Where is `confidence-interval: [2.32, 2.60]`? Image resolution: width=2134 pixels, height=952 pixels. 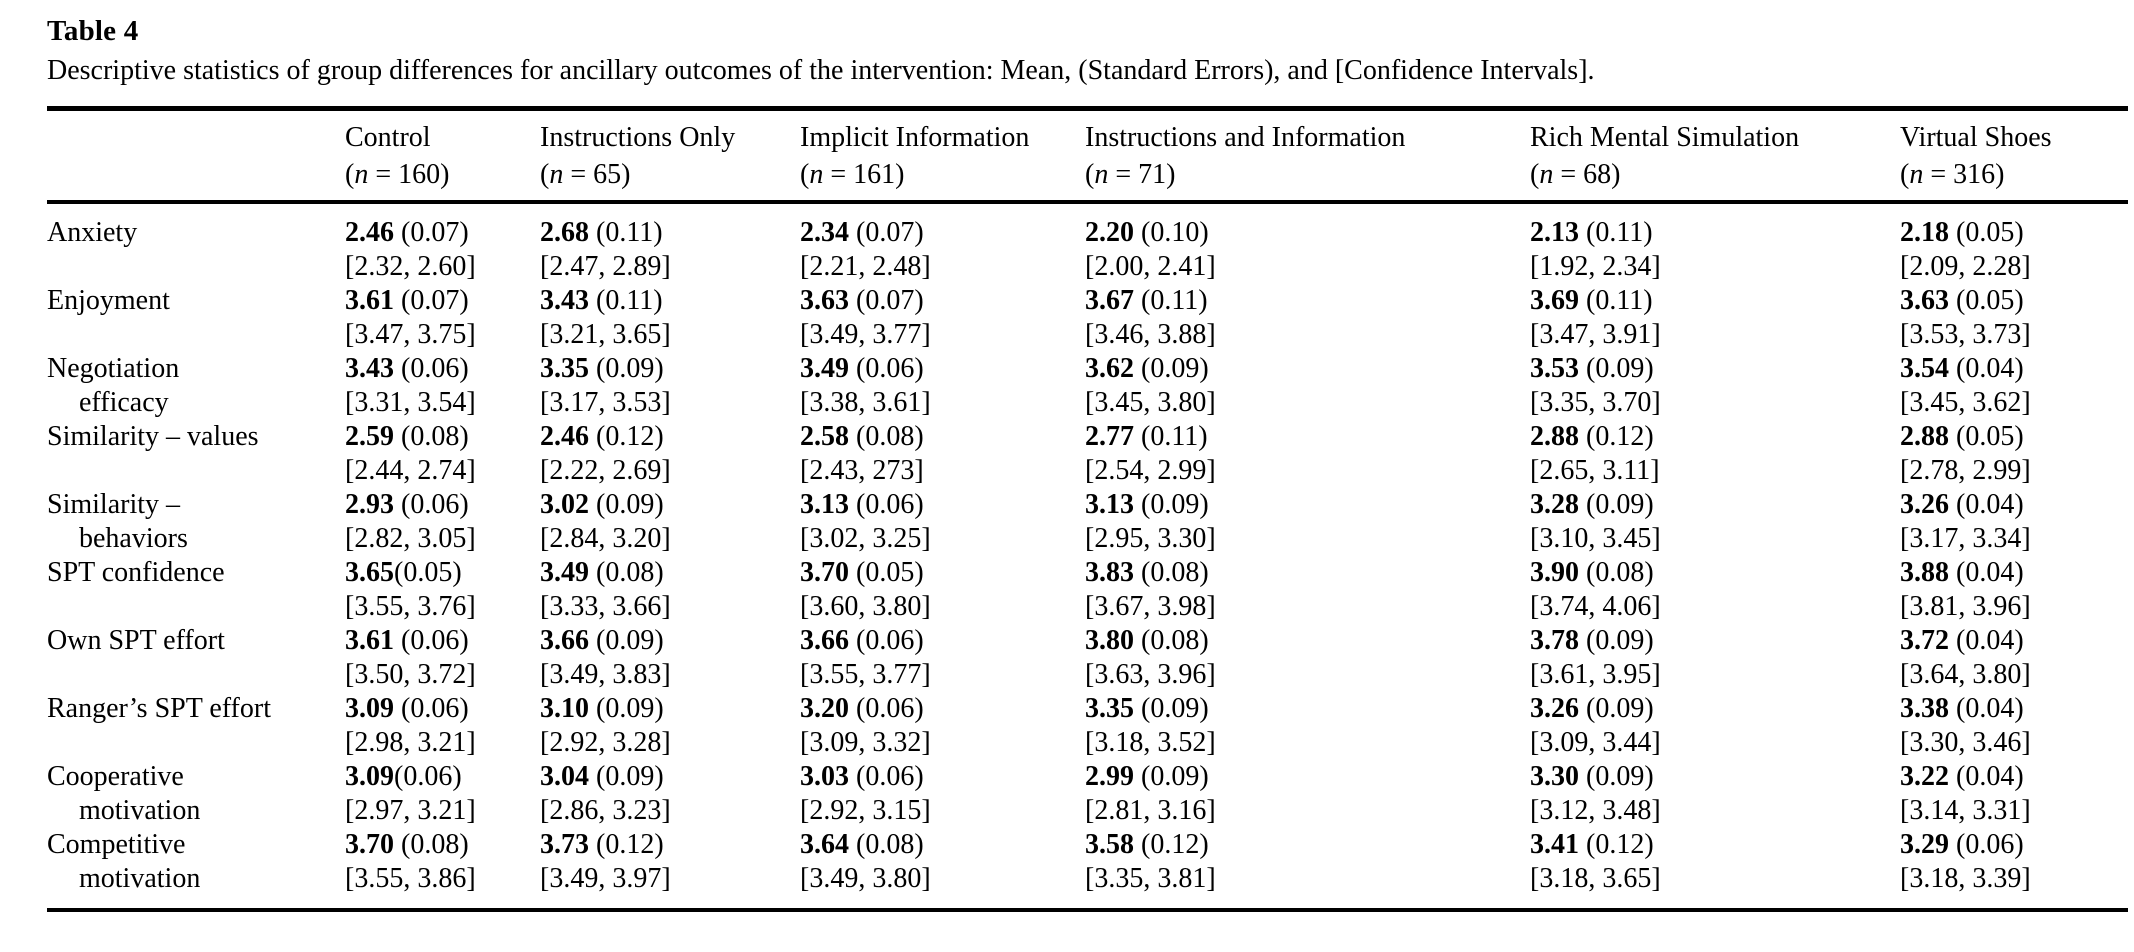
confidence-interval: [2.32, 2.60] is located at coordinates (410, 266).